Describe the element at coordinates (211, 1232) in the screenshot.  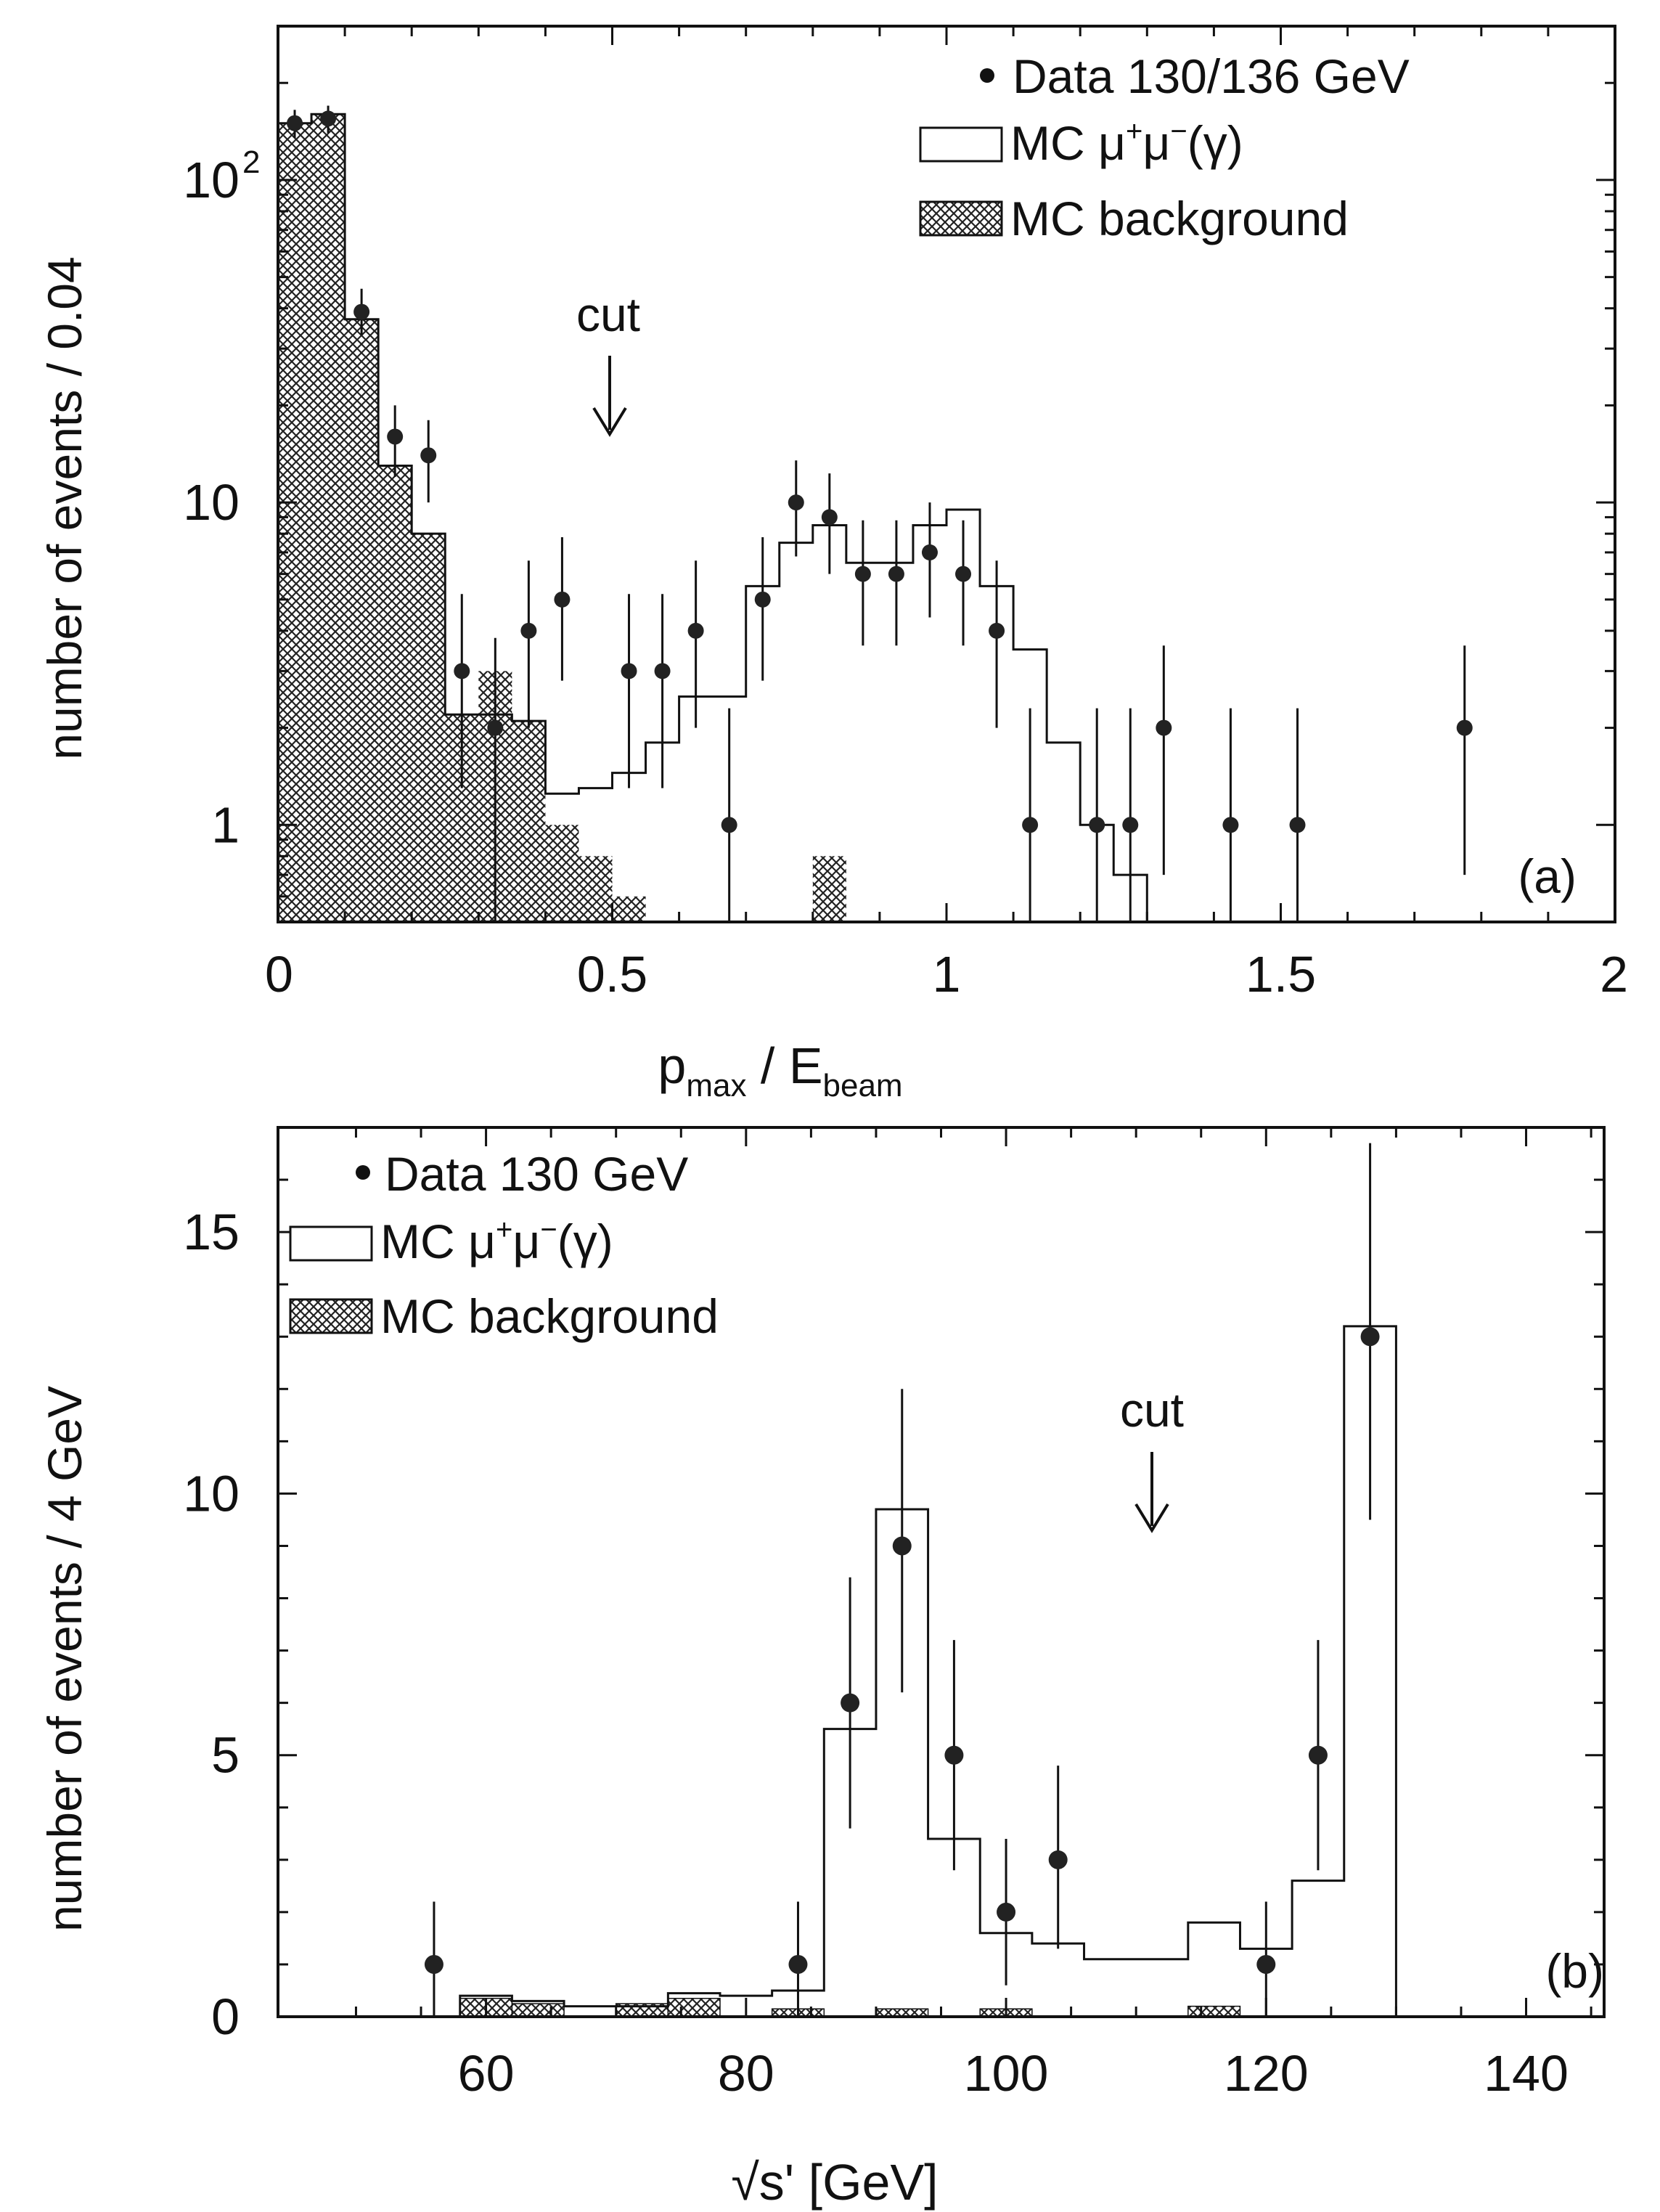
I see `y-tick-label: 15` at that location.